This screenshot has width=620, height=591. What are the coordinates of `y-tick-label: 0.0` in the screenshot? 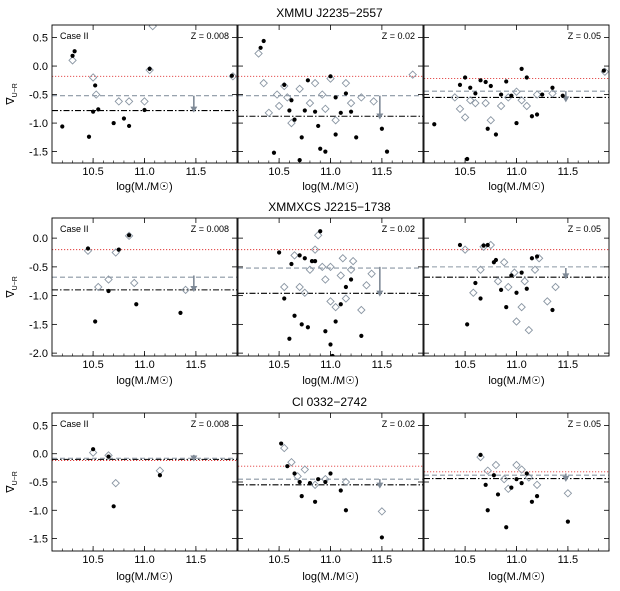 It's located at (40, 239).